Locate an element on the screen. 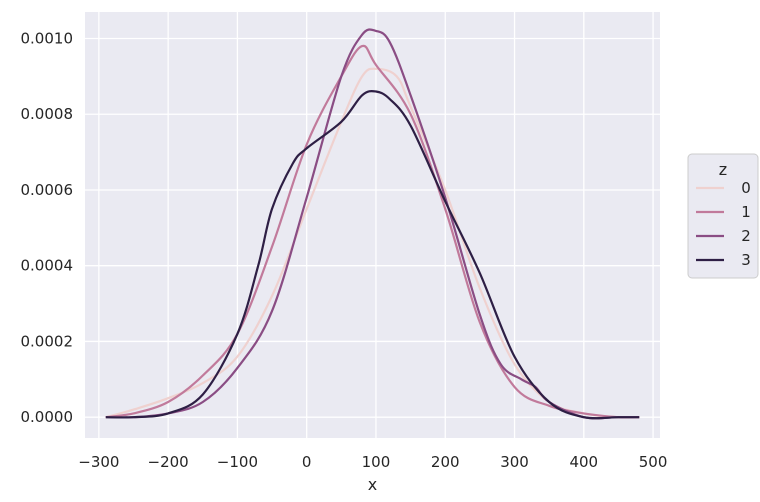 The height and width of the screenshot is (502, 760). x-tick-label: −300 is located at coordinates (98, 462).